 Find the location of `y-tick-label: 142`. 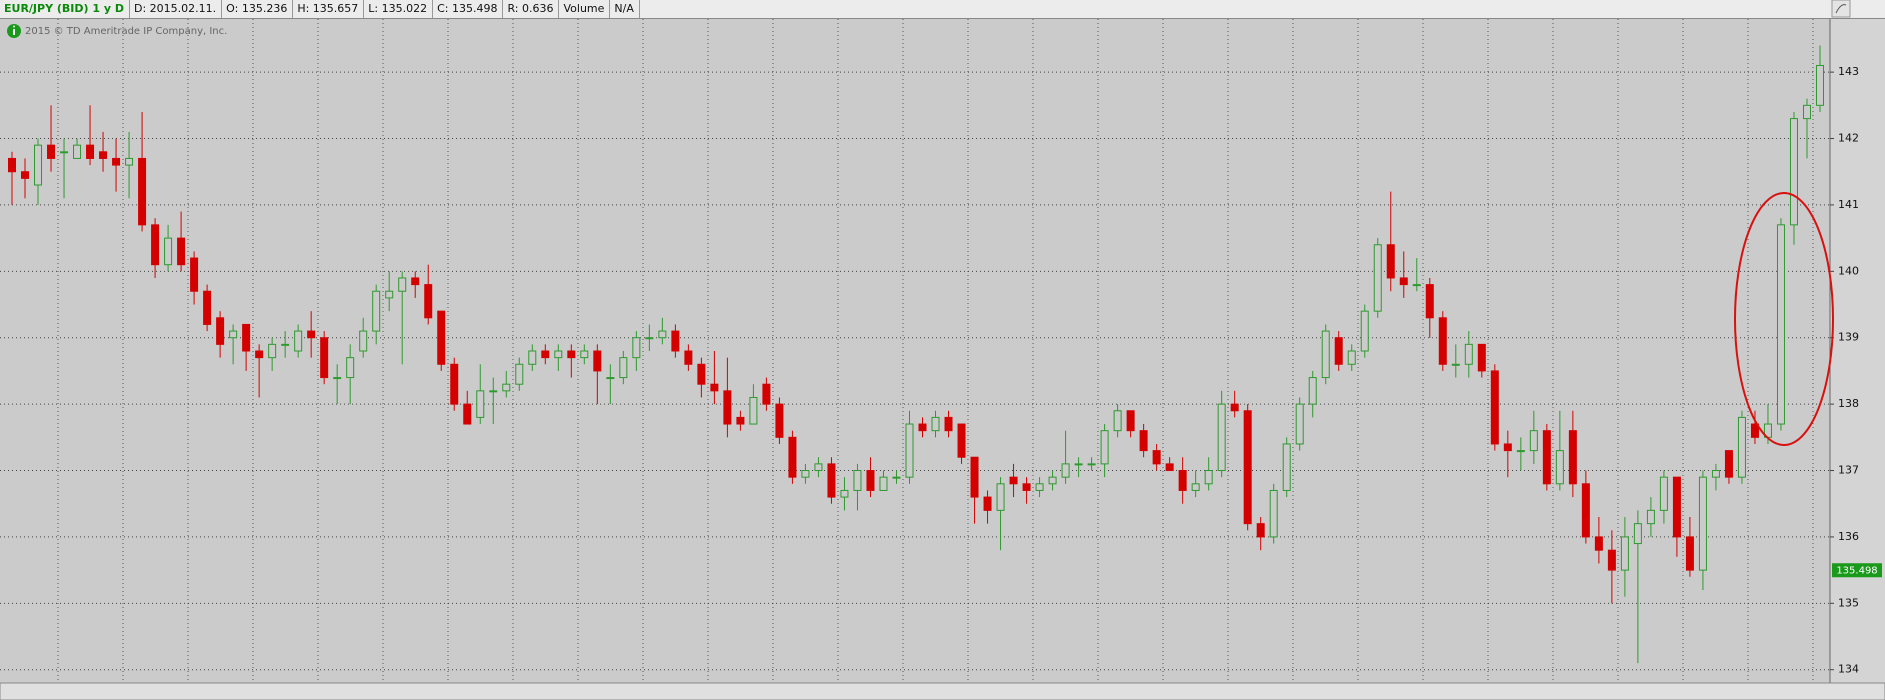

y-tick-label: 142 is located at coordinates (1848, 138).